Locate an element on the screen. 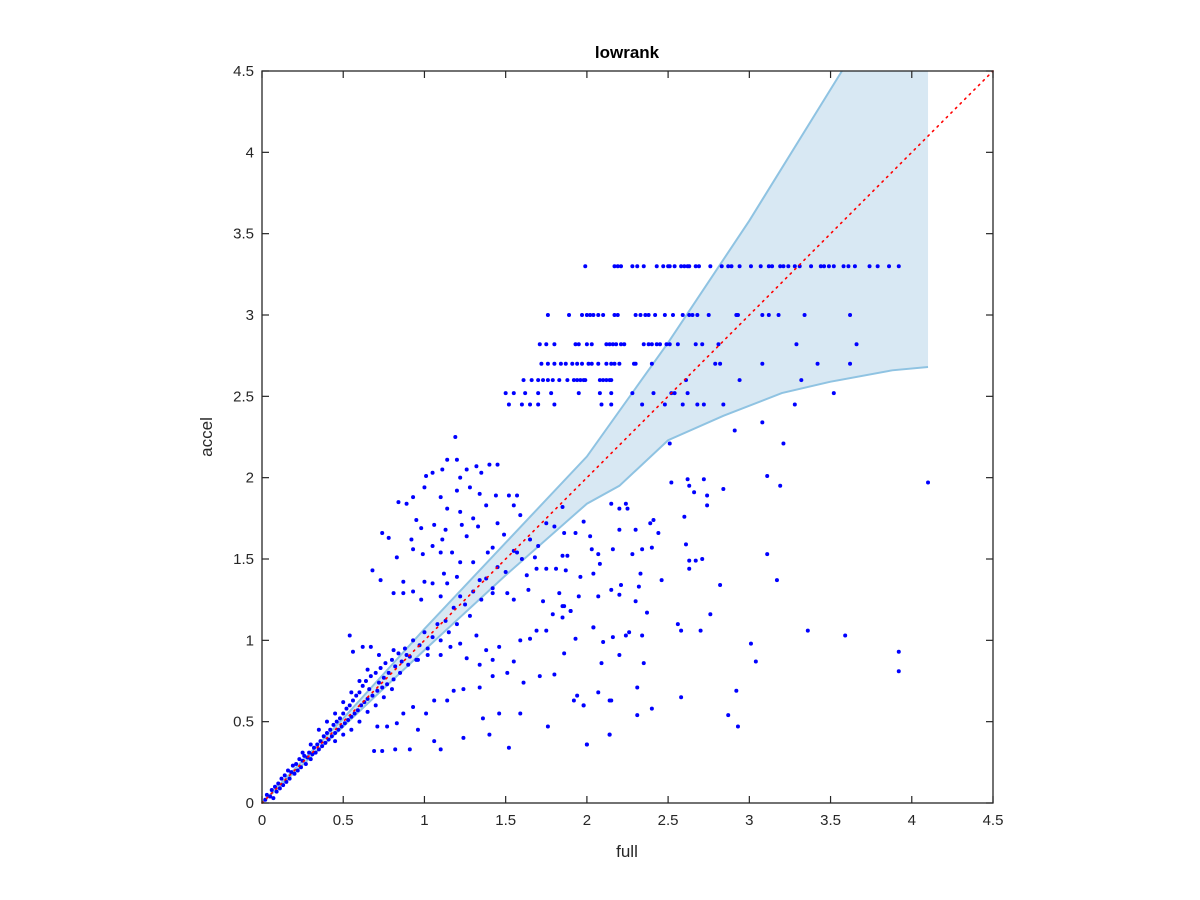 The height and width of the screenshot is (900, 1200). y-tick-label: 4 is located at coordinates (250, 152).